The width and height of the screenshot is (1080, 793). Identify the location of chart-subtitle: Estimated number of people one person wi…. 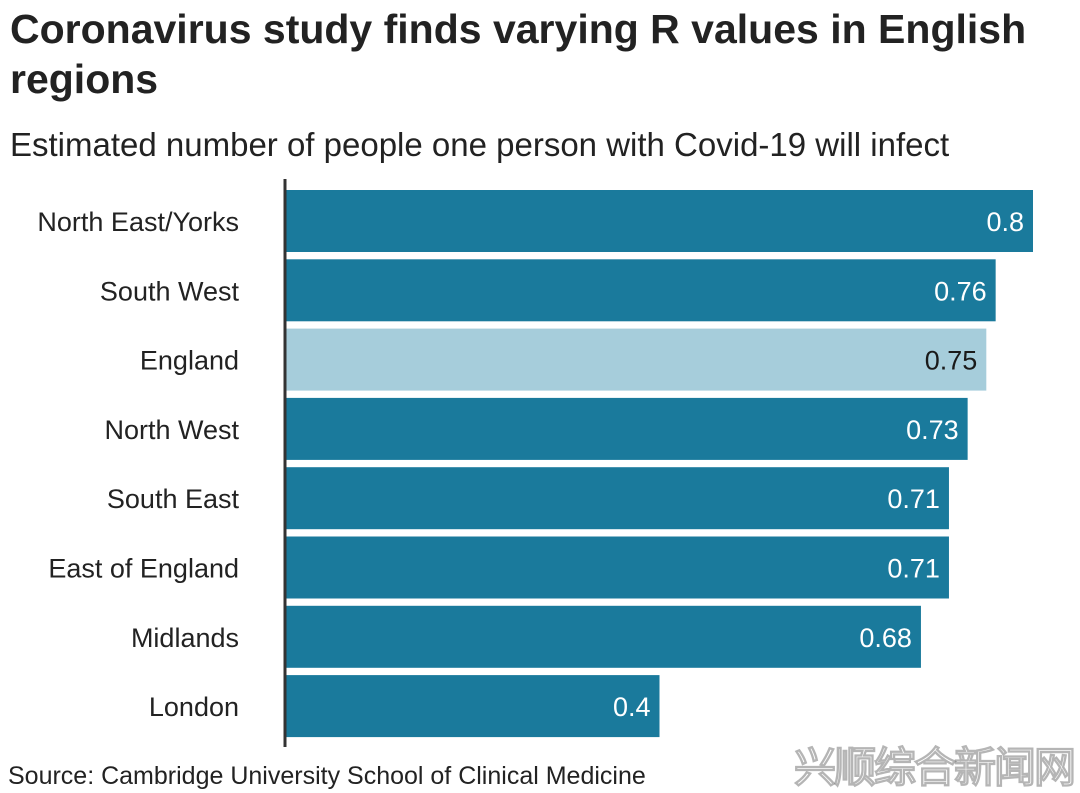
(480, 144).